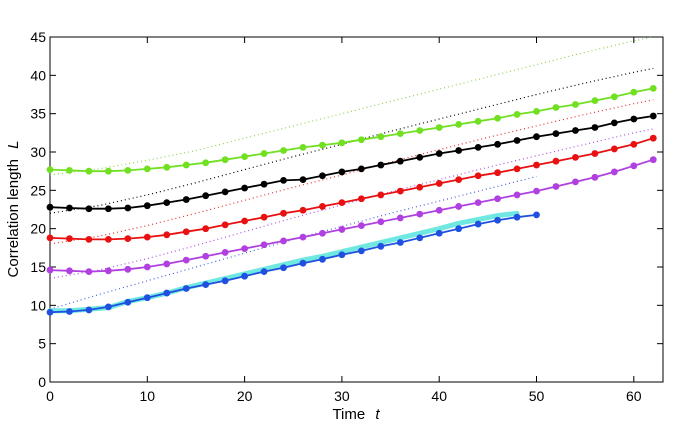 Image resolution: width=684 pixels, height=429 pixels. What do you see at coordinates (38, 229) in the screenshot?
I see `y-tick-label: 20` at bounding box center [38, 229].